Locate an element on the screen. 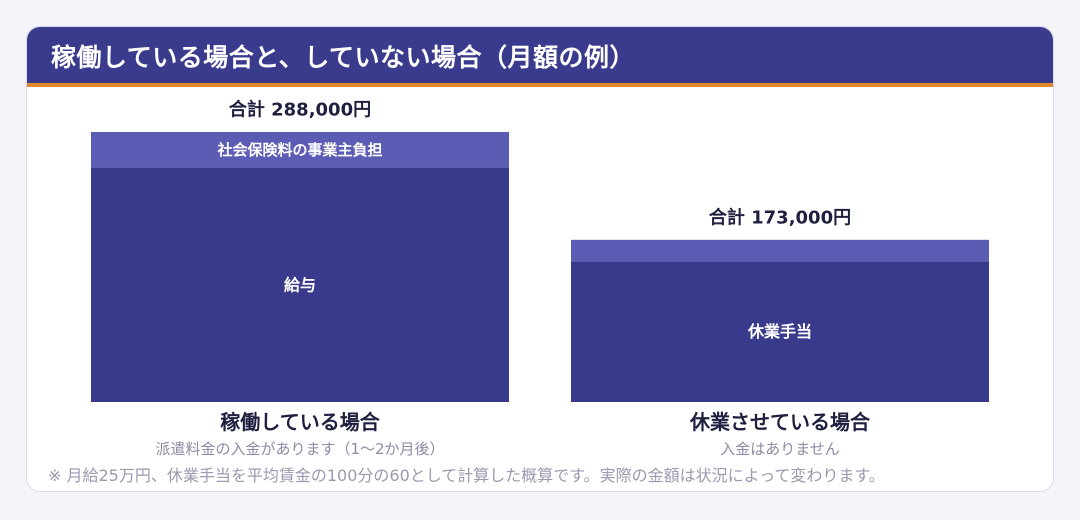  bar-segment-label: 休業手当 is located at coordinates (779, 331).